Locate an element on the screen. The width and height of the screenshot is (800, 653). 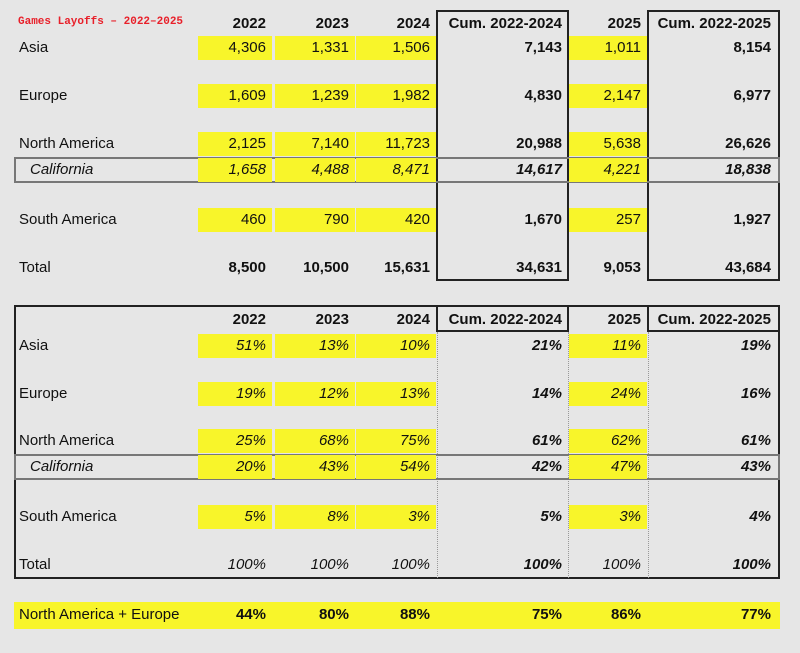
share-cum-2022-2025-header-box is located at coordinates (713, 318).